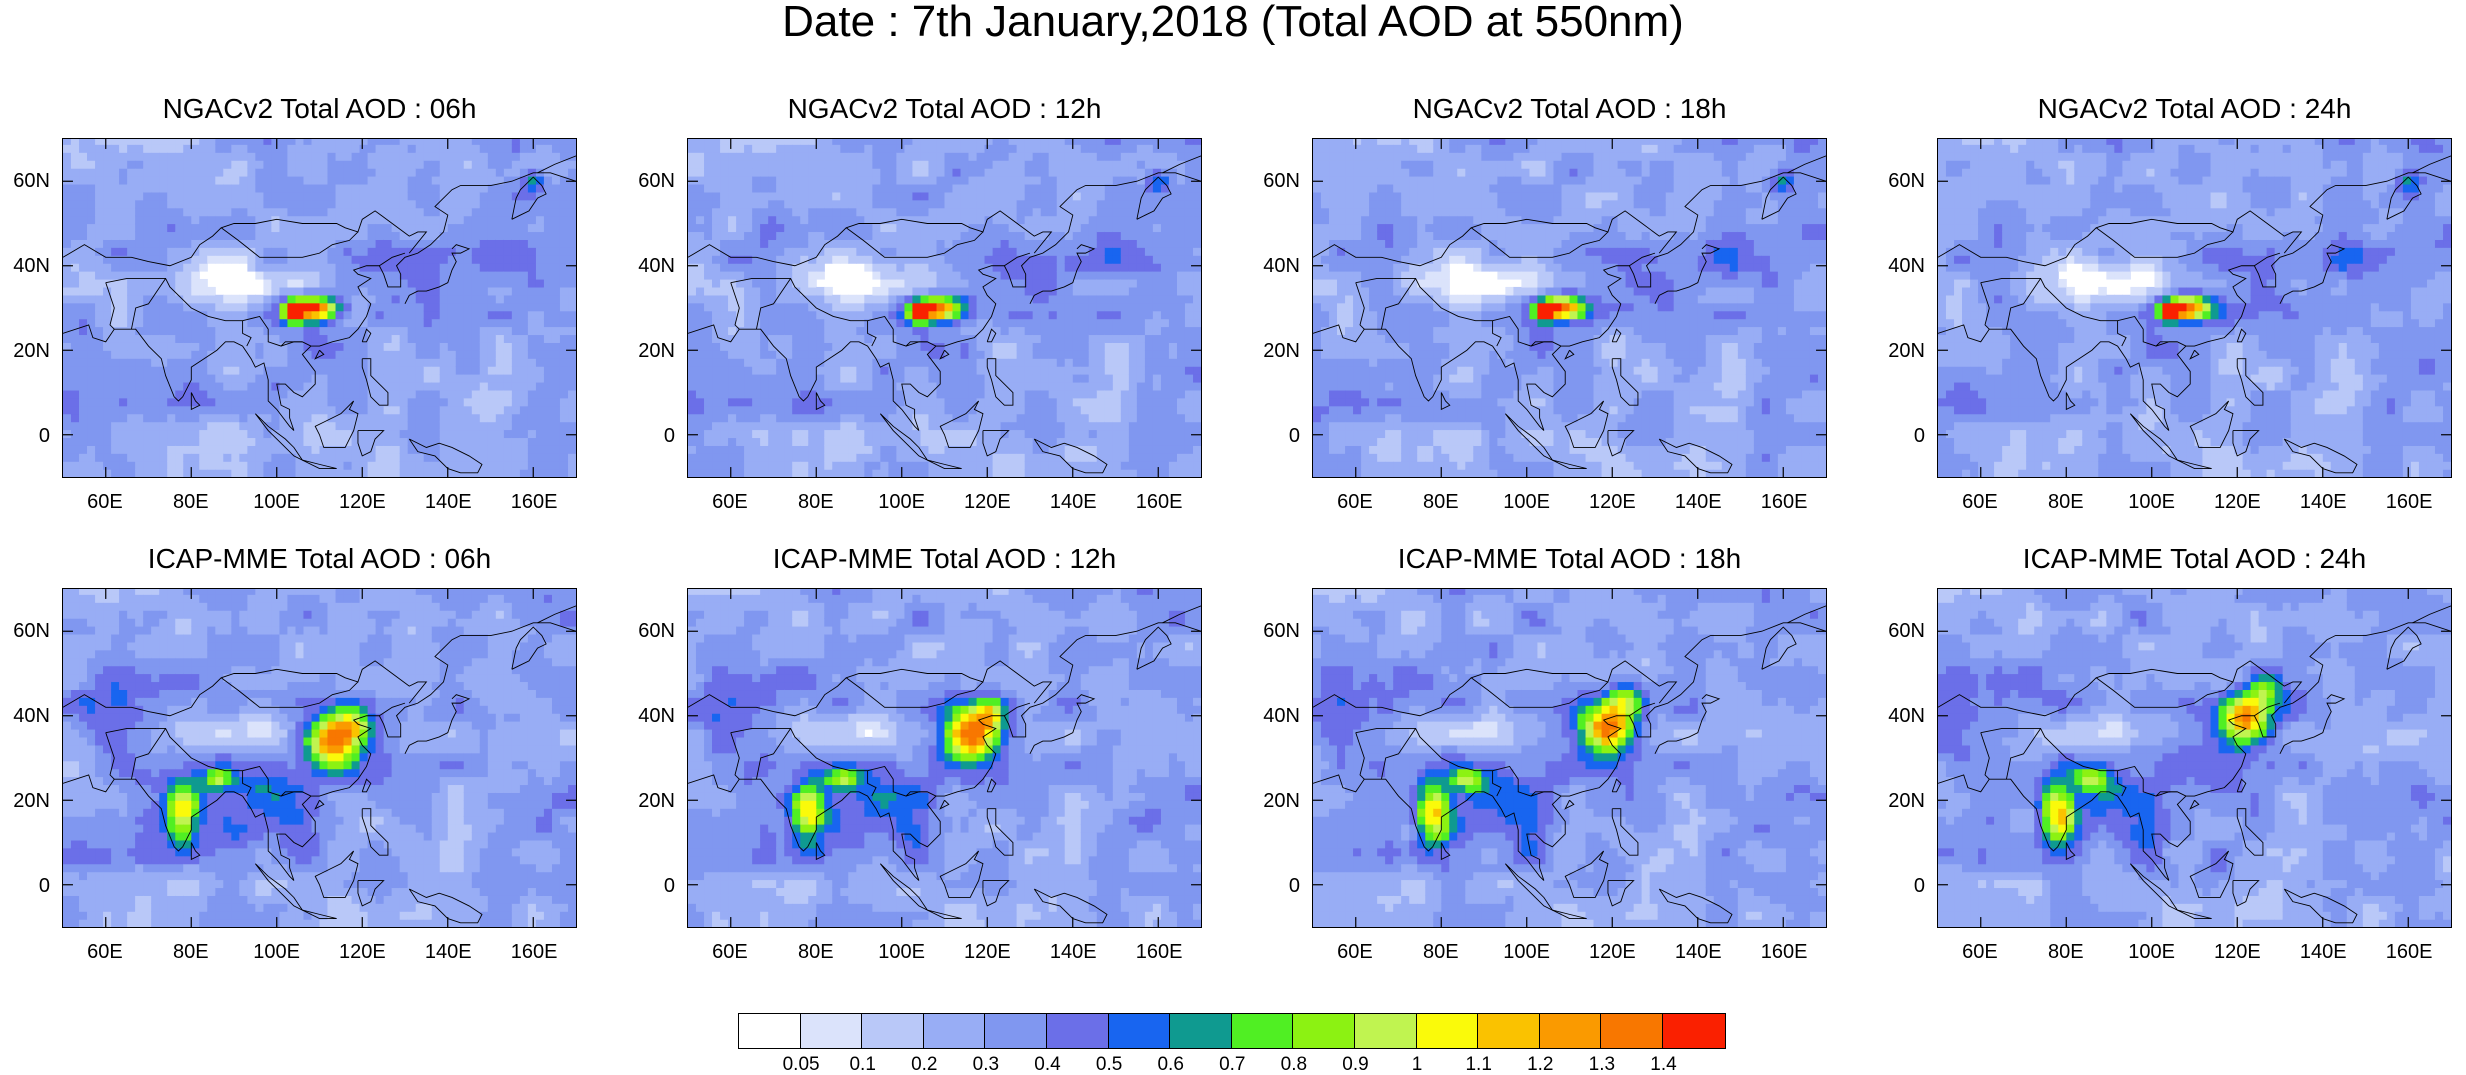  I want to click on aod-map-icap-mme-24h, so click(2194, 758).